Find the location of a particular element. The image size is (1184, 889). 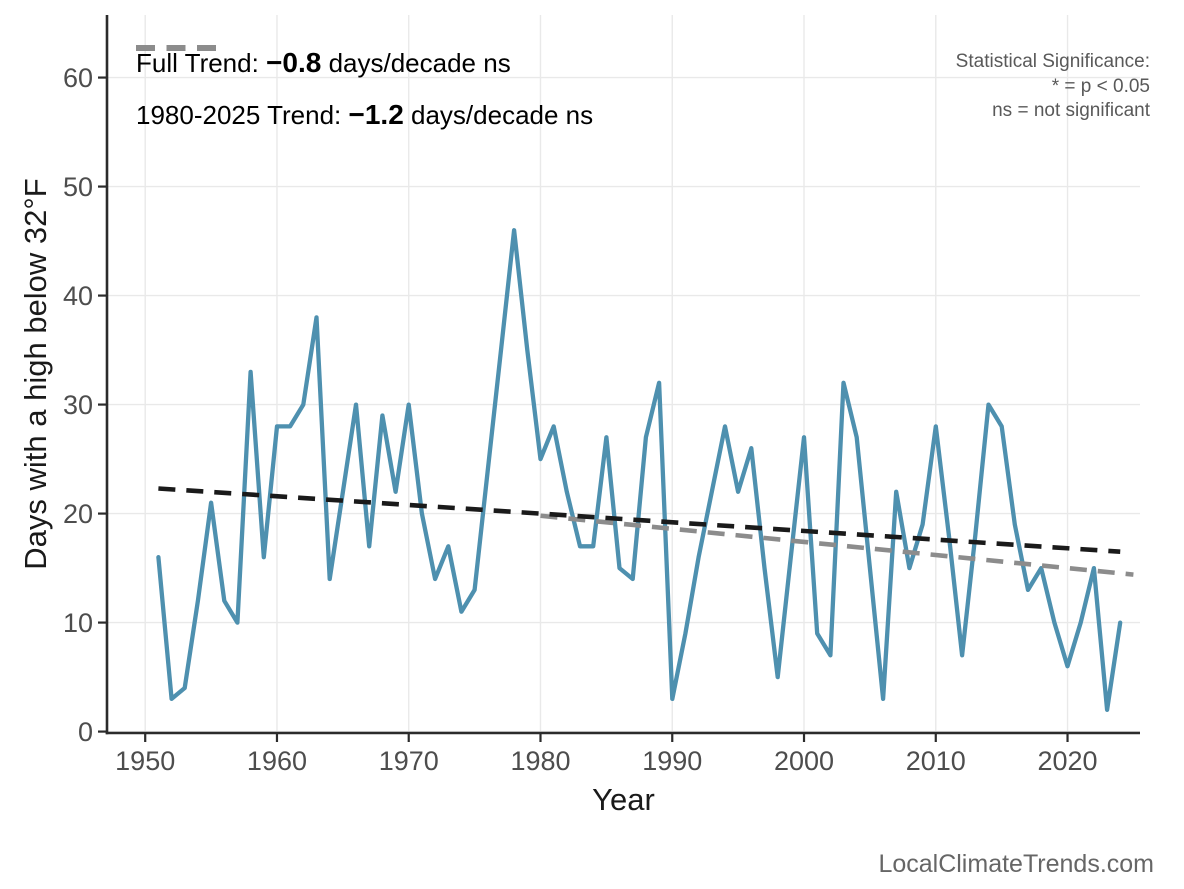

y-tick-label: 30 is located at coordinates (78, 405).